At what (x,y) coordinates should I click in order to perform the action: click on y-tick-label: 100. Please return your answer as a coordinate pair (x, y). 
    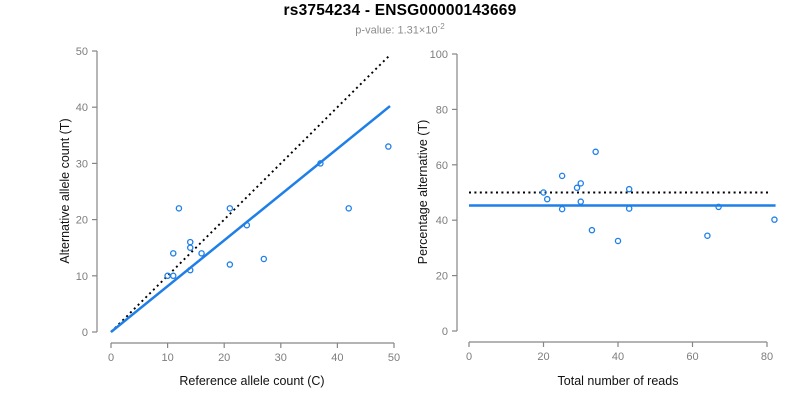
    Looking at the image, I should click on (439, 55).